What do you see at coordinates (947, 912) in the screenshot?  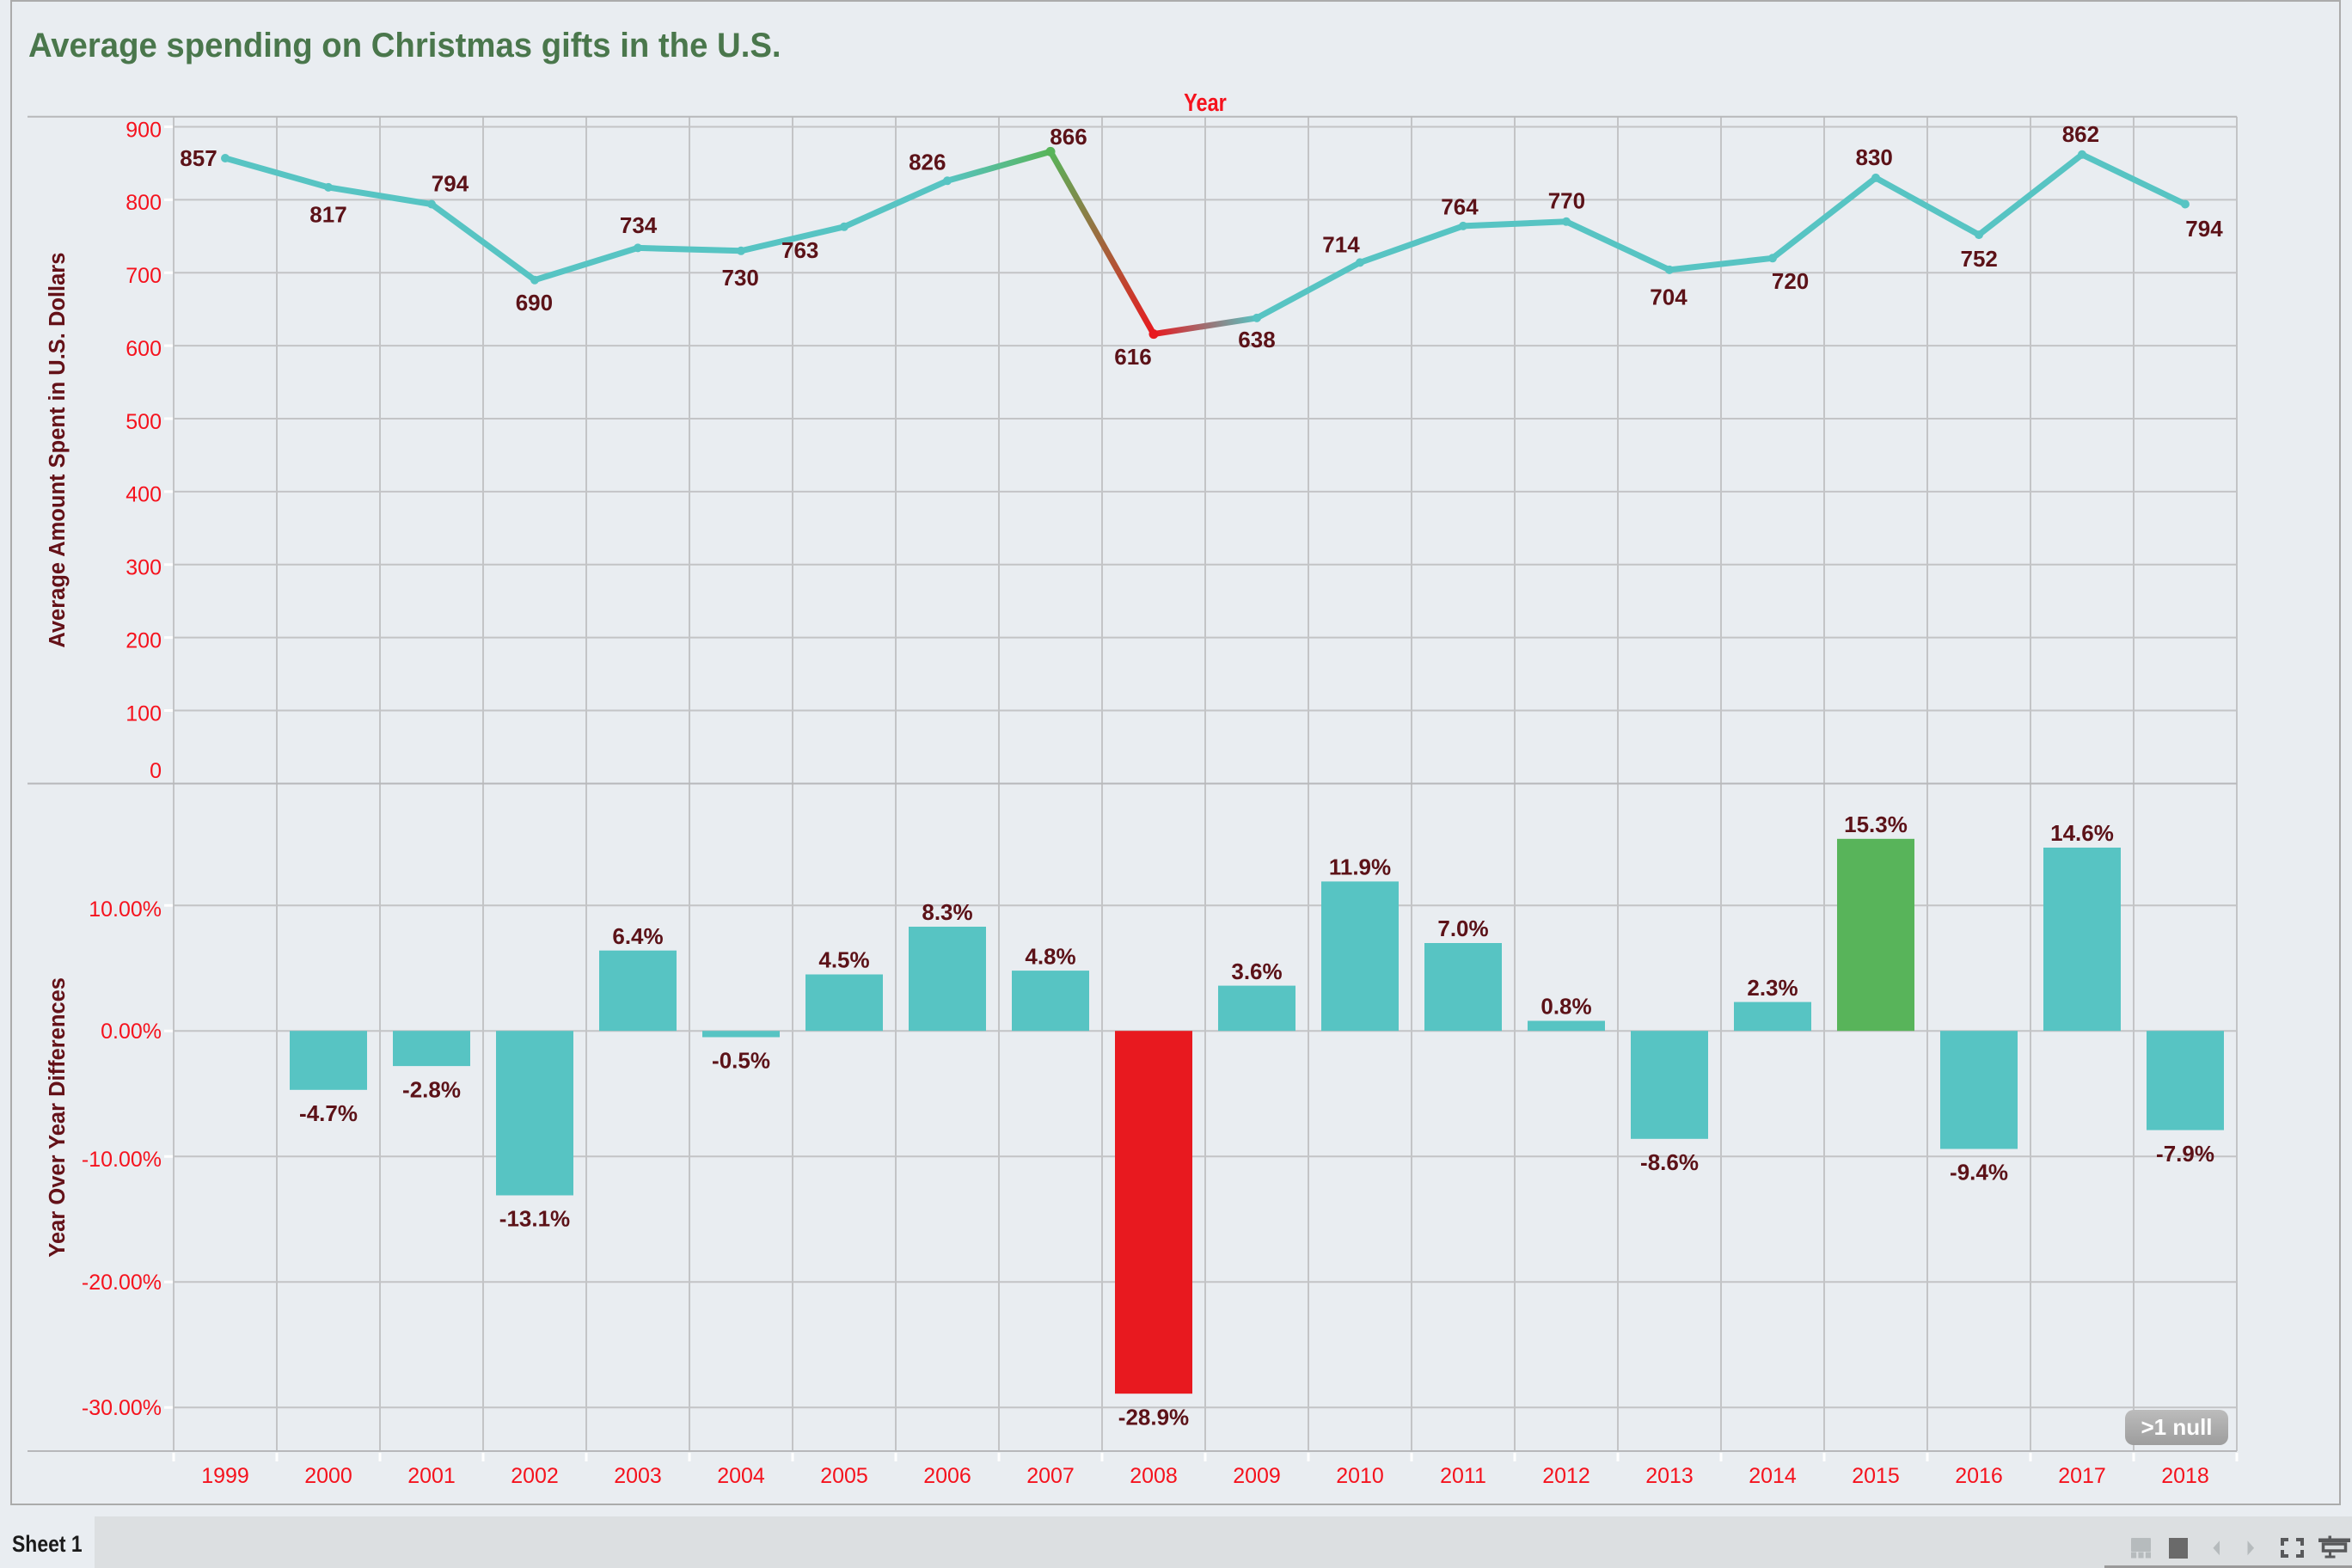 I see `svg-text: 8.3%` at bounding box center [947, 912].